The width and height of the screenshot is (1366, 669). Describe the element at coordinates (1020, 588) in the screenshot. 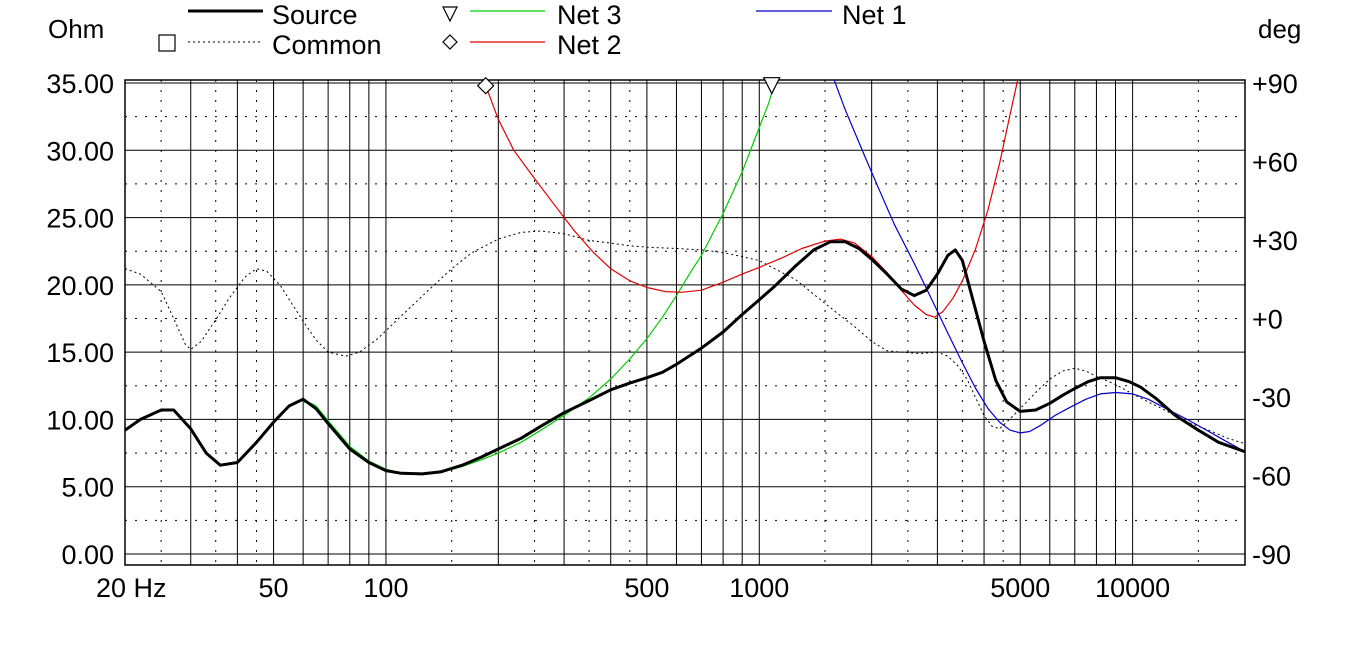

I see `x-tick-label: 5000` at that location.